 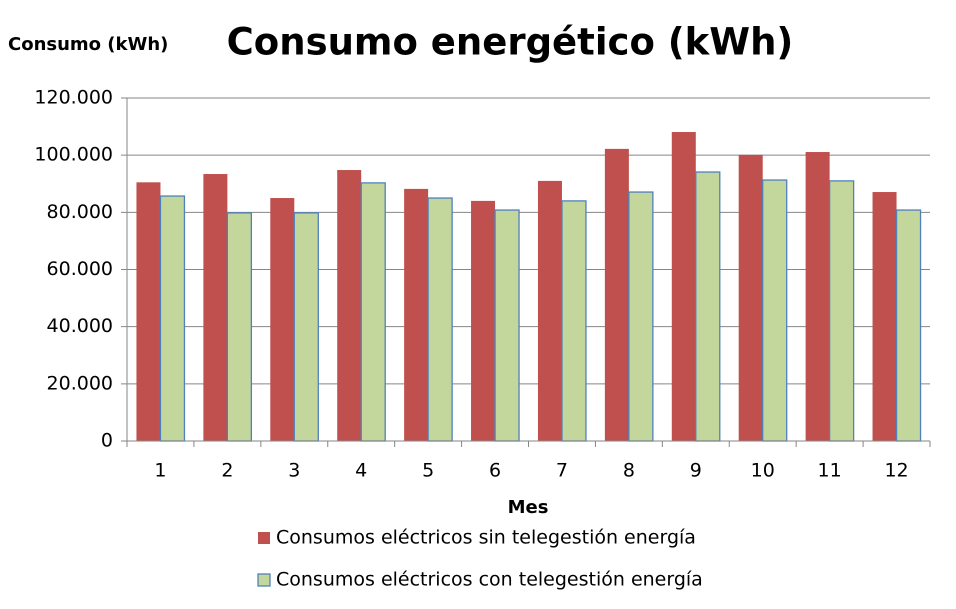 What do you see at coordinates (107, 441) in the screenshot?
I see `y-tick-label: 0` at bounding box center [107, 441].